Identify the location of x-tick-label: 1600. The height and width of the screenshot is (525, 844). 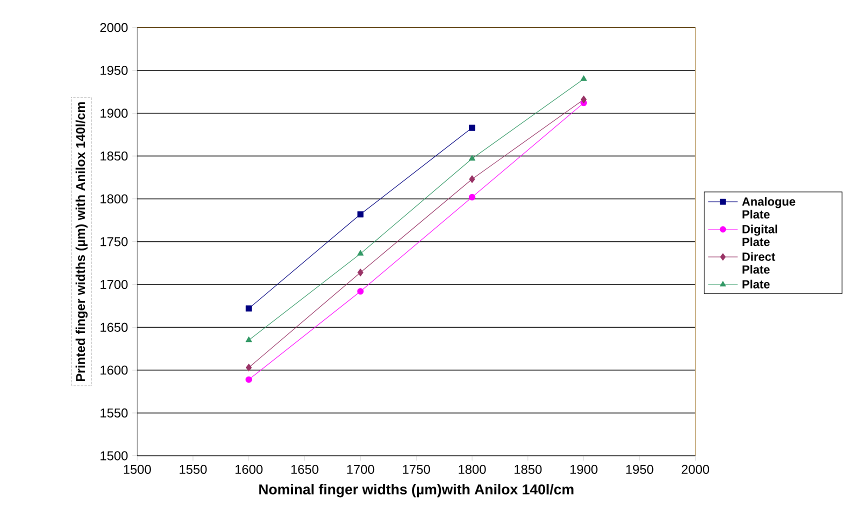
(249, 469).